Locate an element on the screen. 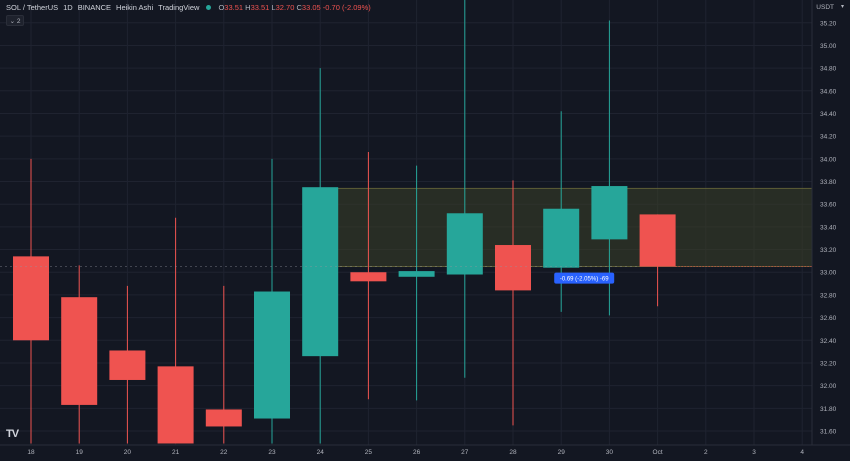 Image resolution: width=850 pixels, height=461 pixels. low-value: 32.70 is located at coordinates (285, 7).